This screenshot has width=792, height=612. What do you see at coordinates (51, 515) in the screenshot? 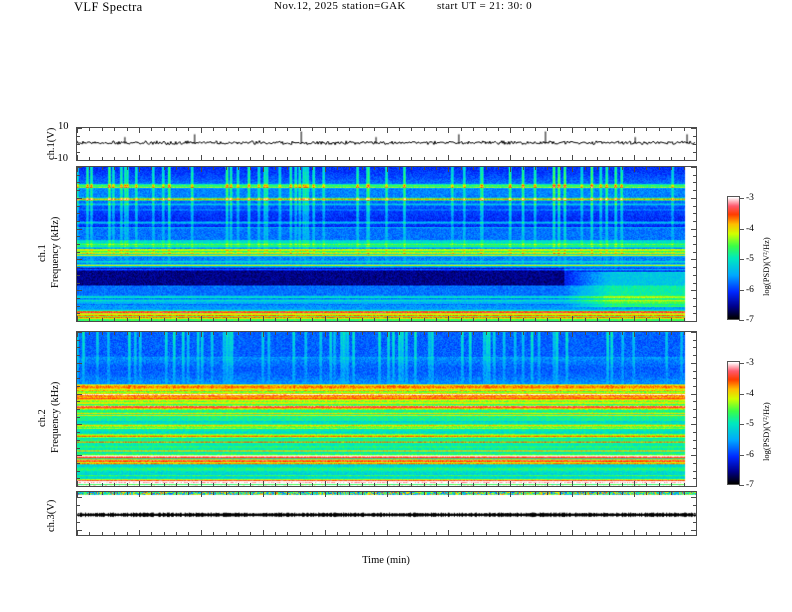
I see `panel-label-ch3-voltage: ch.3(V)` at bounding box center [51, 515].